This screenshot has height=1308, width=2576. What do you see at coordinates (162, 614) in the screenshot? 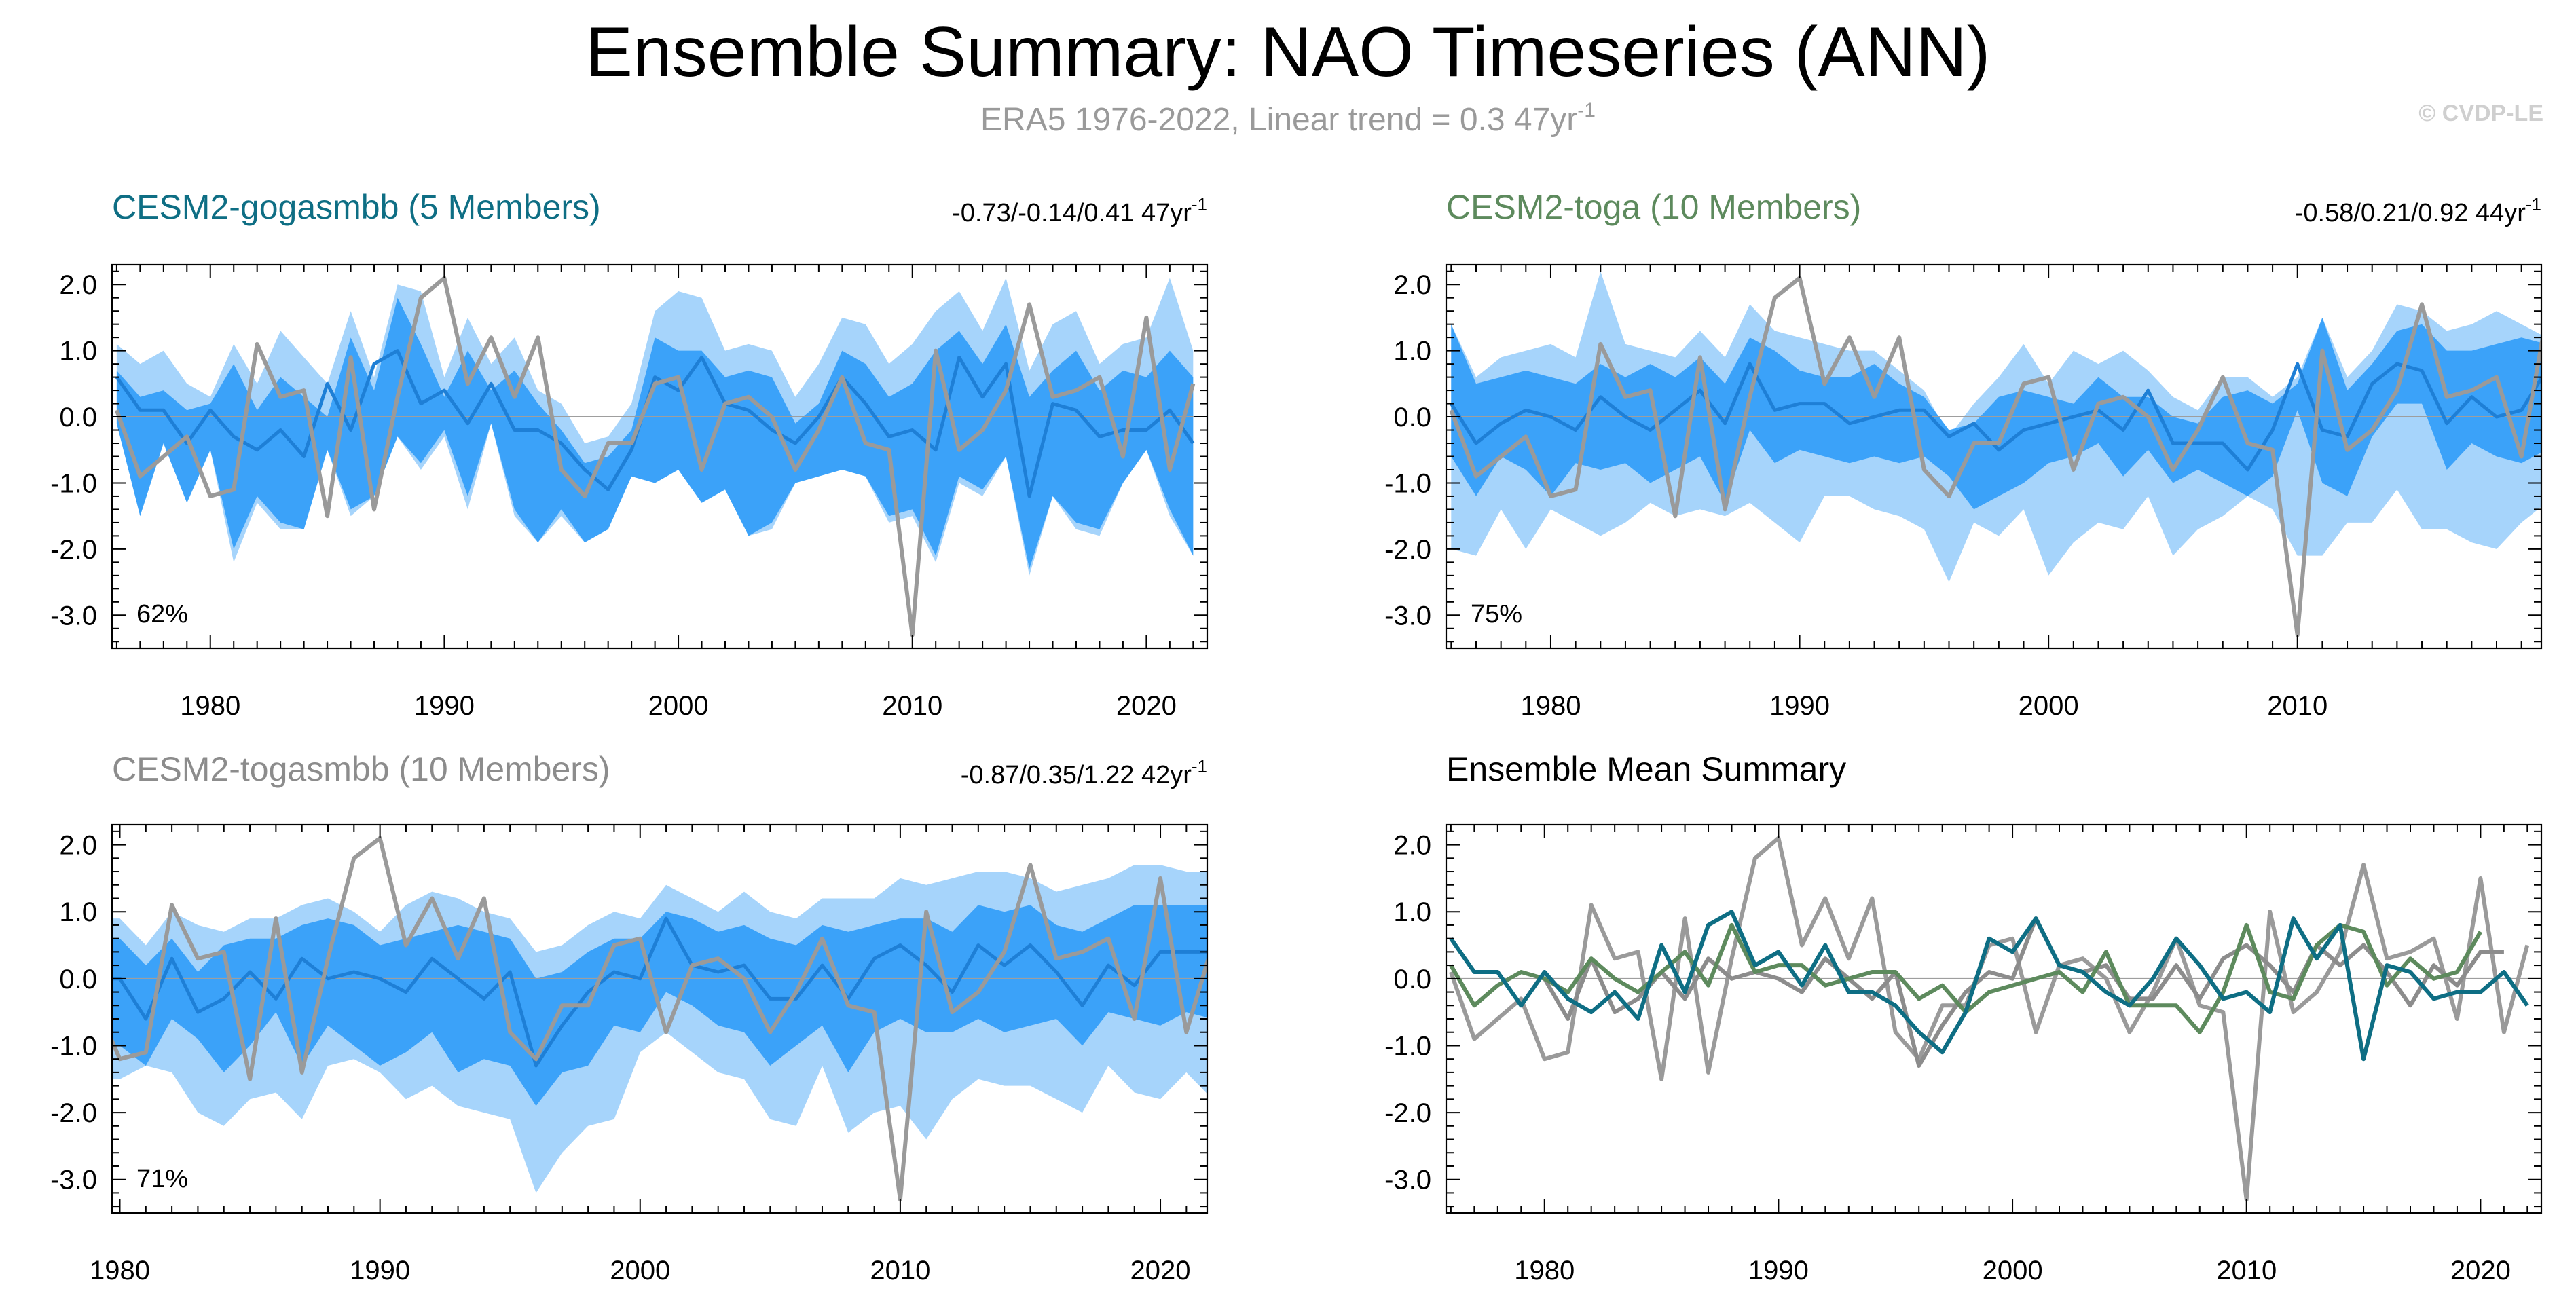
I see `panel-percent: 62%` at bounding box center [162, 614].